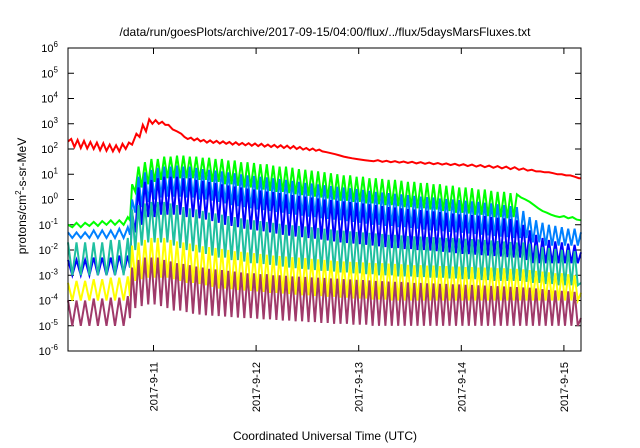 This screenshot has width=640, height=448. Describe the element at coordinates (49, 350) in the screenshot. I see `y-tick-label: 10⁻⁶` at that location.